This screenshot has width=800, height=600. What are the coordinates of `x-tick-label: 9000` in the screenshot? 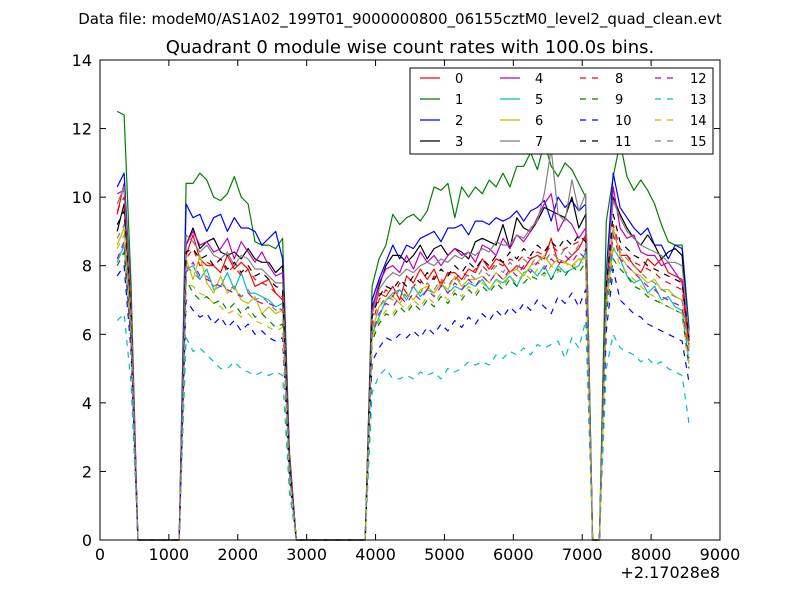 It's located at (720, 554).